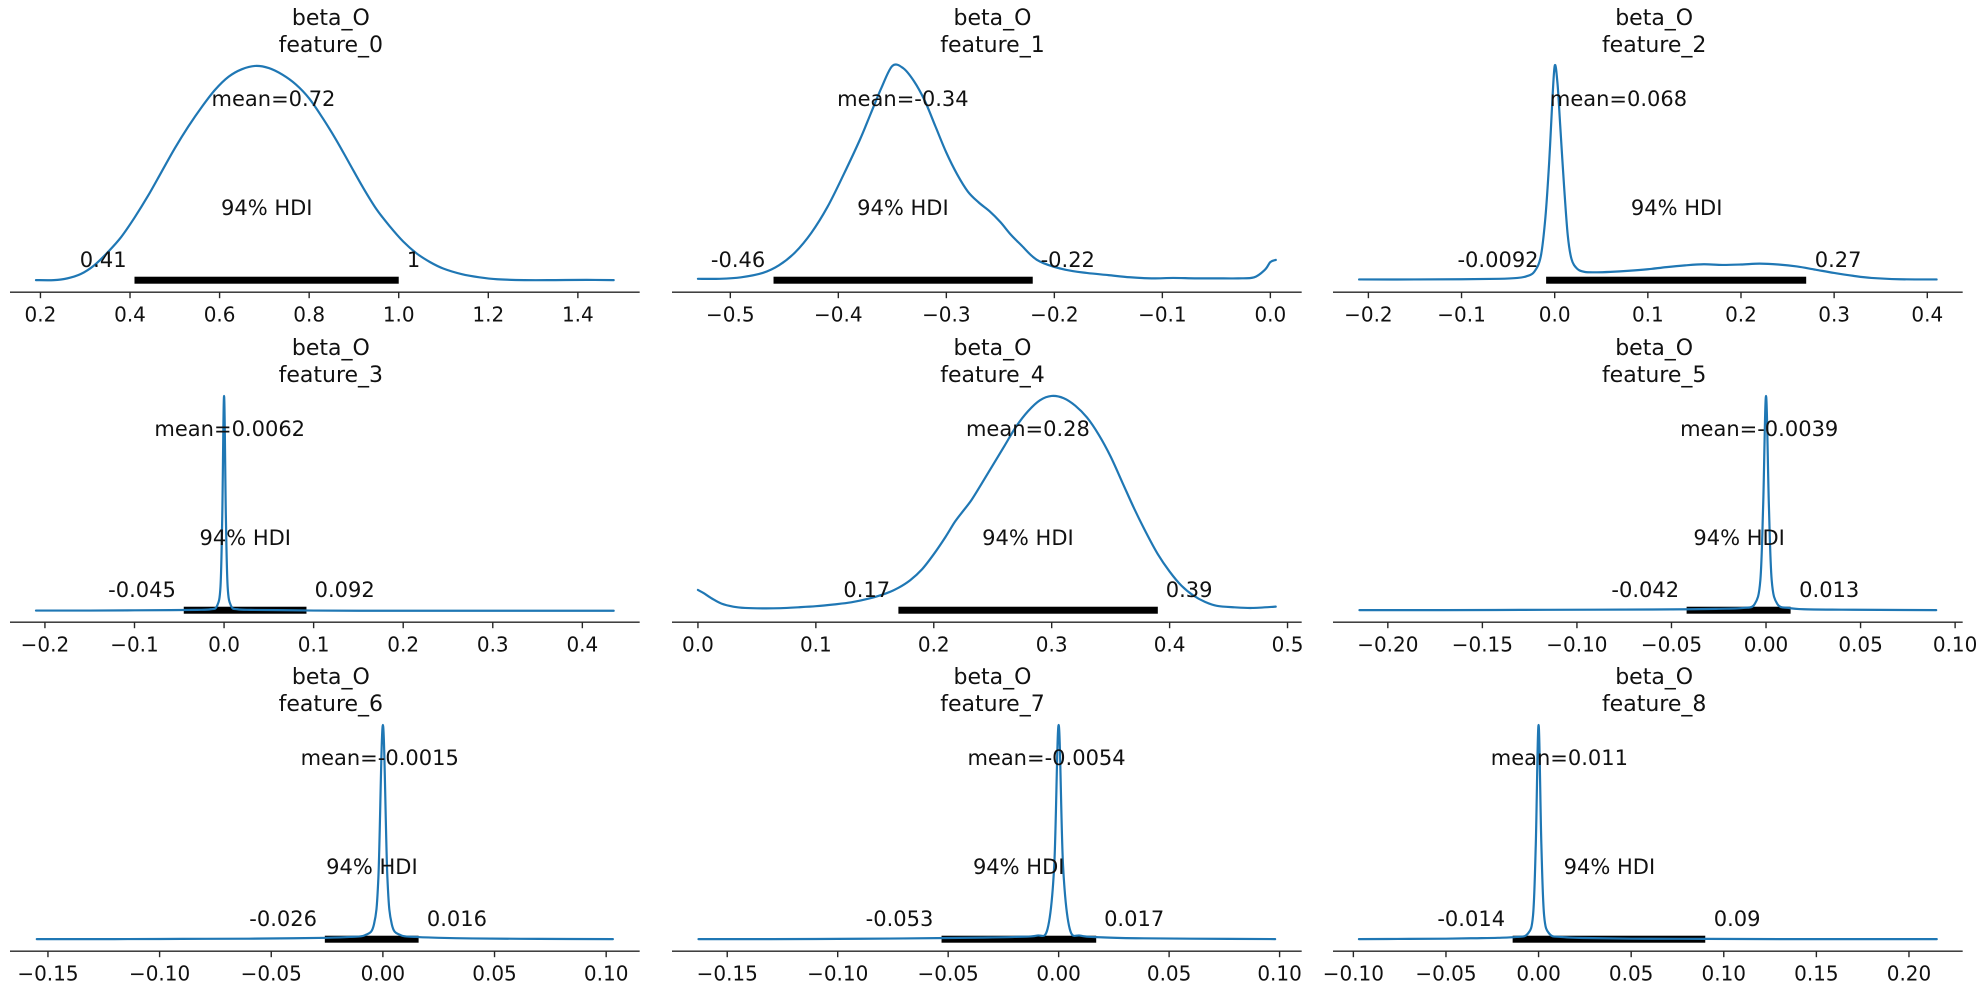 The image size is (1985, 989). I want to click on x-axis-ticks: −0.2 −0.1 0.0 0.1 0.2 0.3 0.4, so click(309, 638).